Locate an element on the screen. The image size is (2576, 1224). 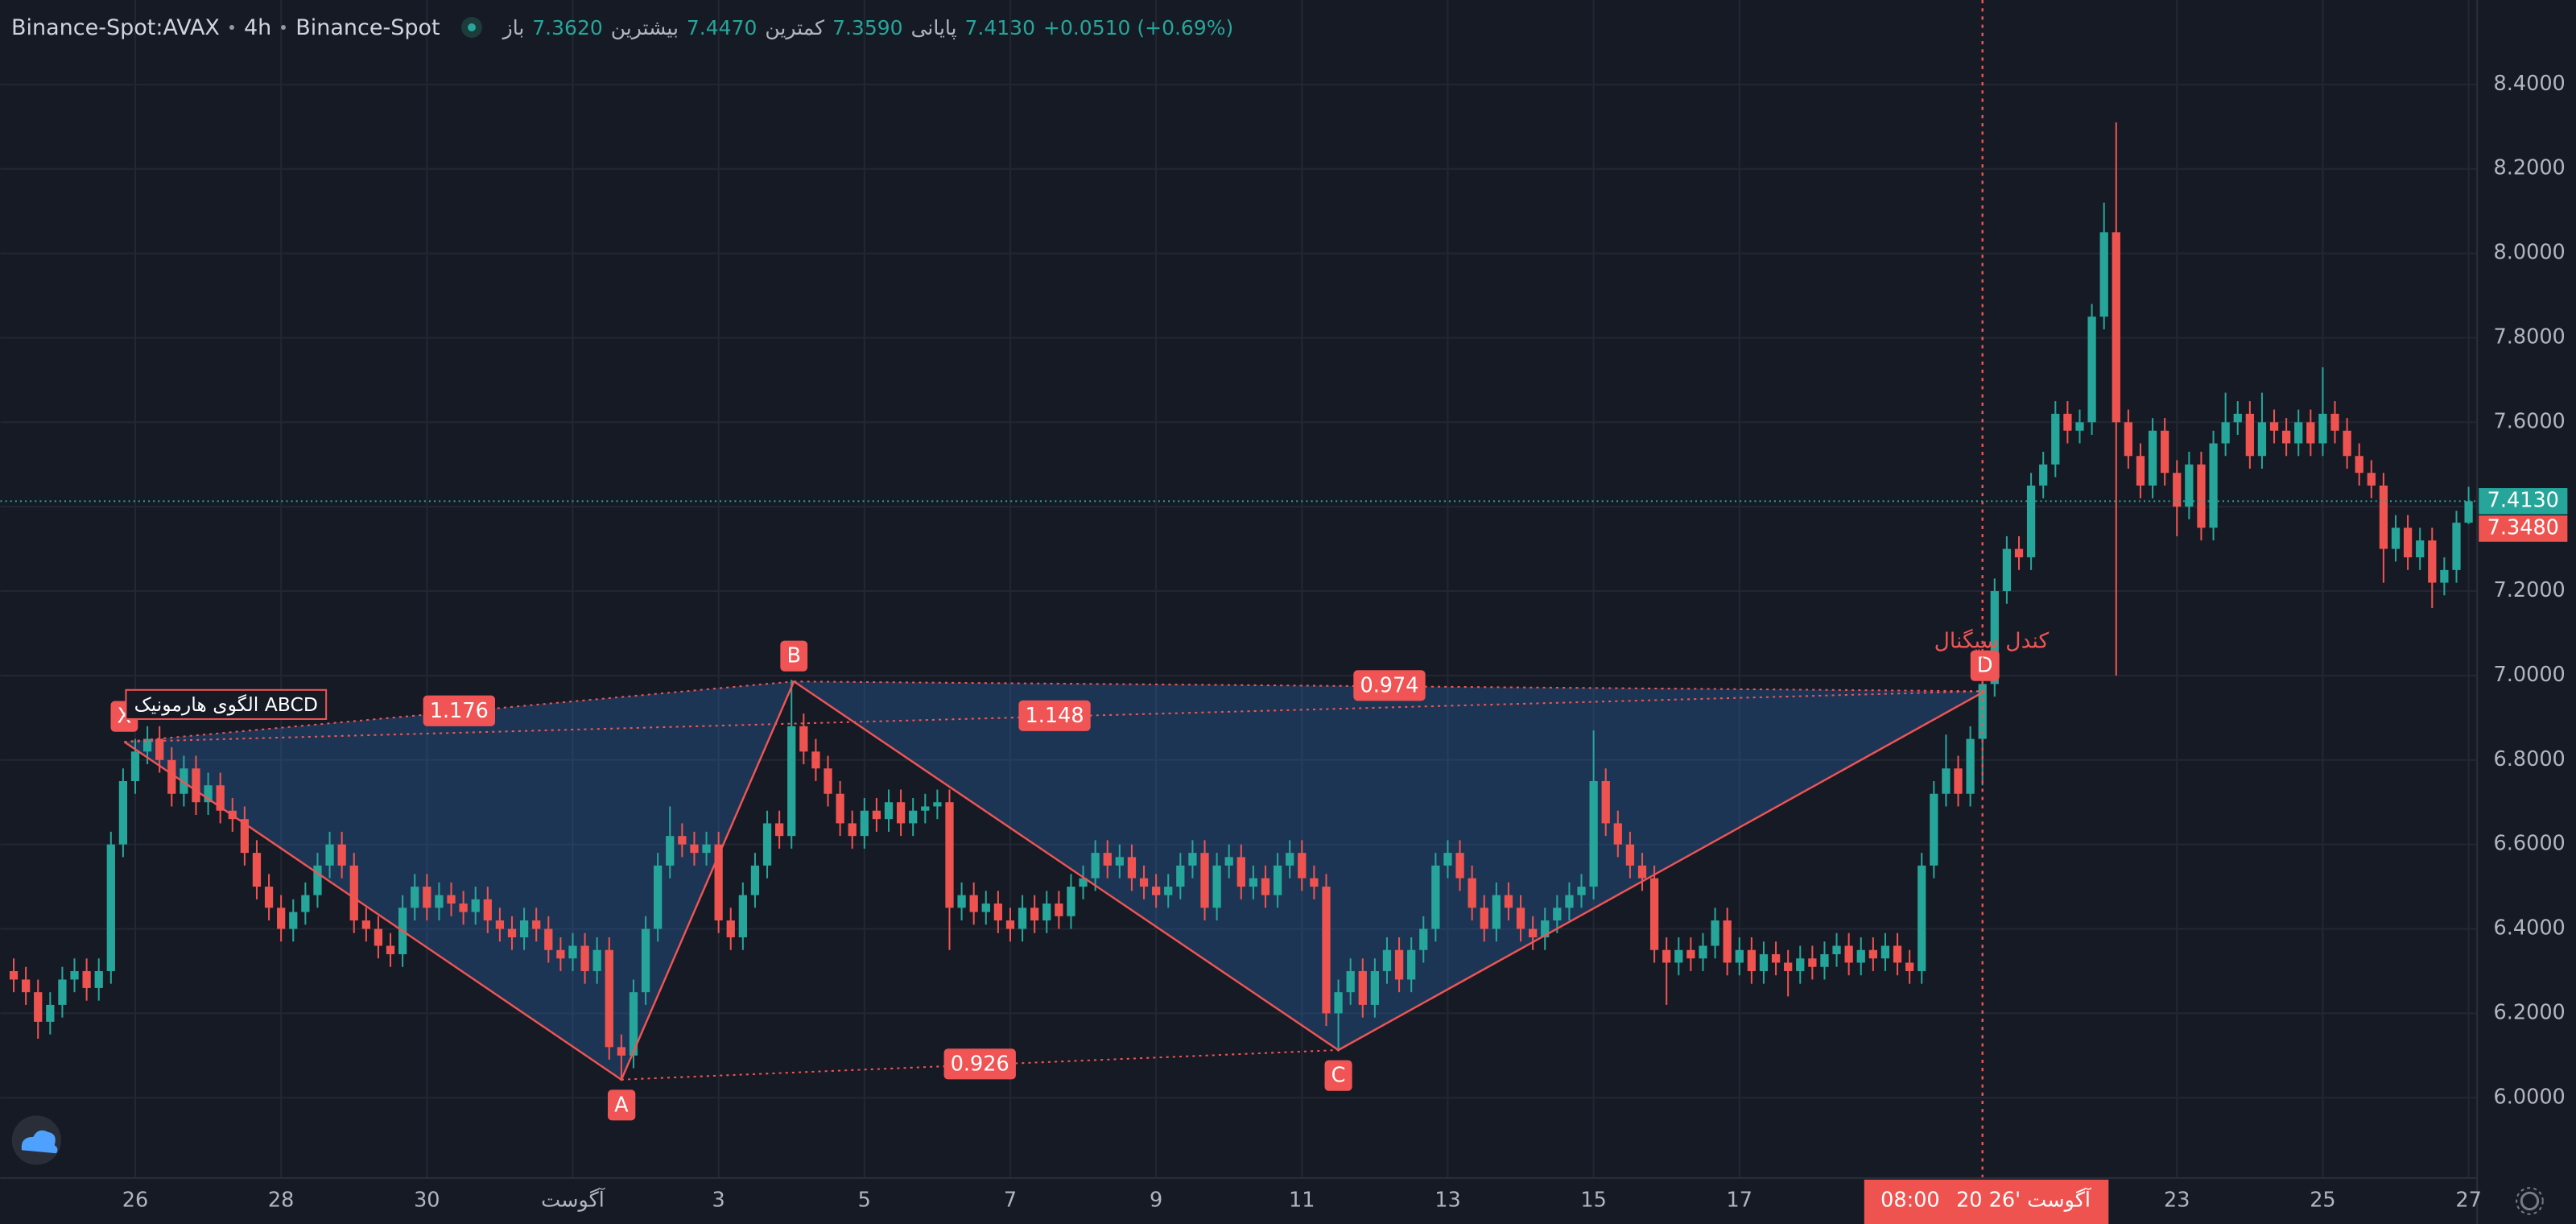
y-tick-label: 7.8000 is located at coordinates (2530, 337).